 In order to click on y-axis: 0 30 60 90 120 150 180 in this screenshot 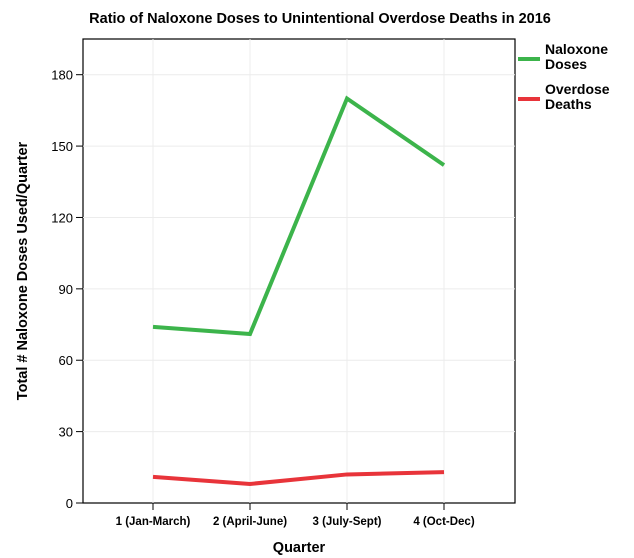, I will do `click(67, 289)`.